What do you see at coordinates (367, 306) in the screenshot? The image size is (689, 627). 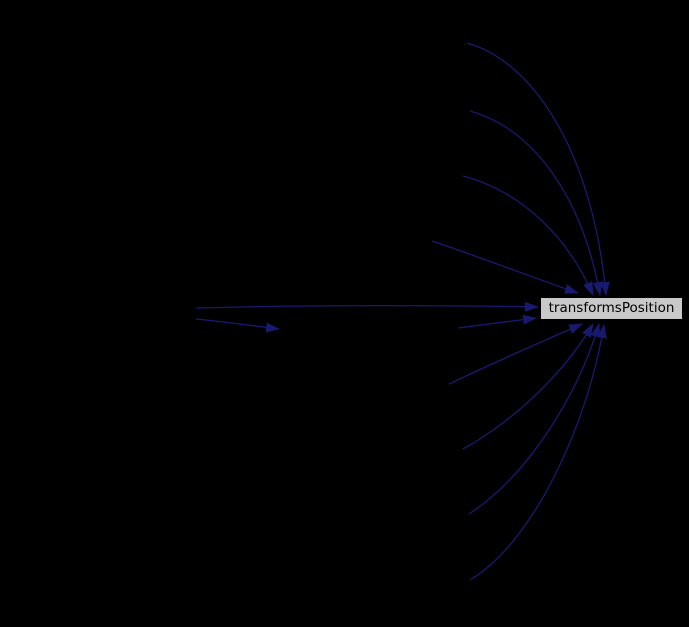 I see `edge-left-horizontal` at bounding box center [367, 306].